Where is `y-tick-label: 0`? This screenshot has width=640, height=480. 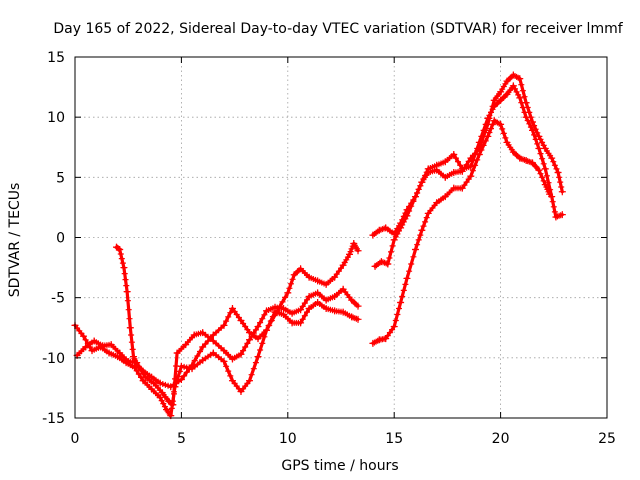
y-tick-label: 0 is located at coordinates (60, 239).